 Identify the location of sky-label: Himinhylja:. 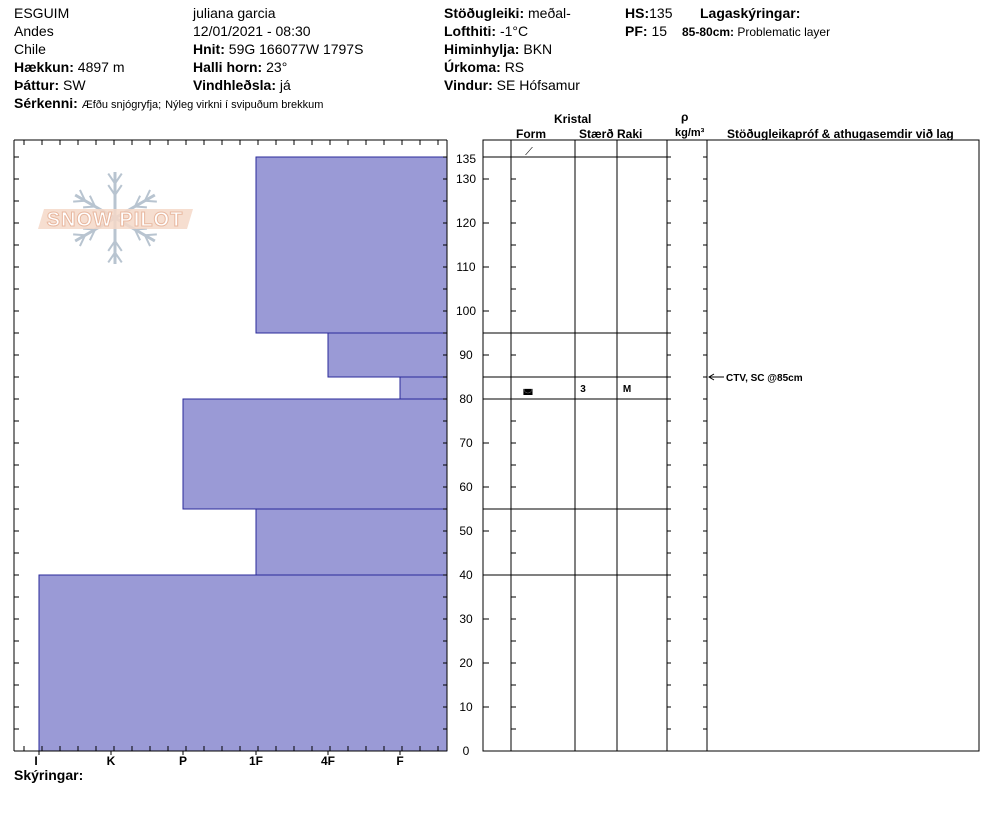
(482, 49).